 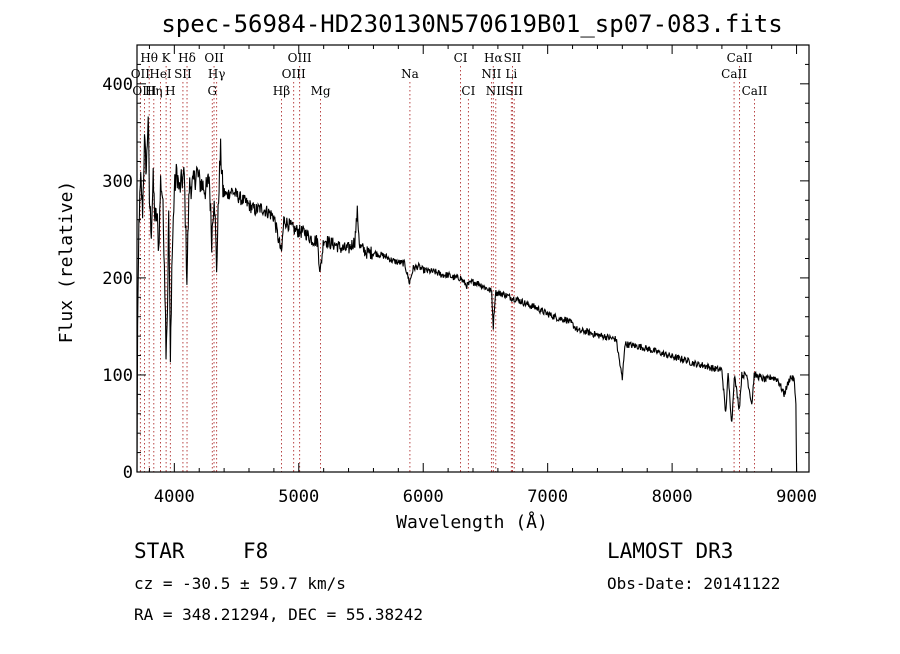 What do you see at coordinates (547, 497) in the screenshot?
I see `x-tick-label: 7000` at bounding box center [547, 497].